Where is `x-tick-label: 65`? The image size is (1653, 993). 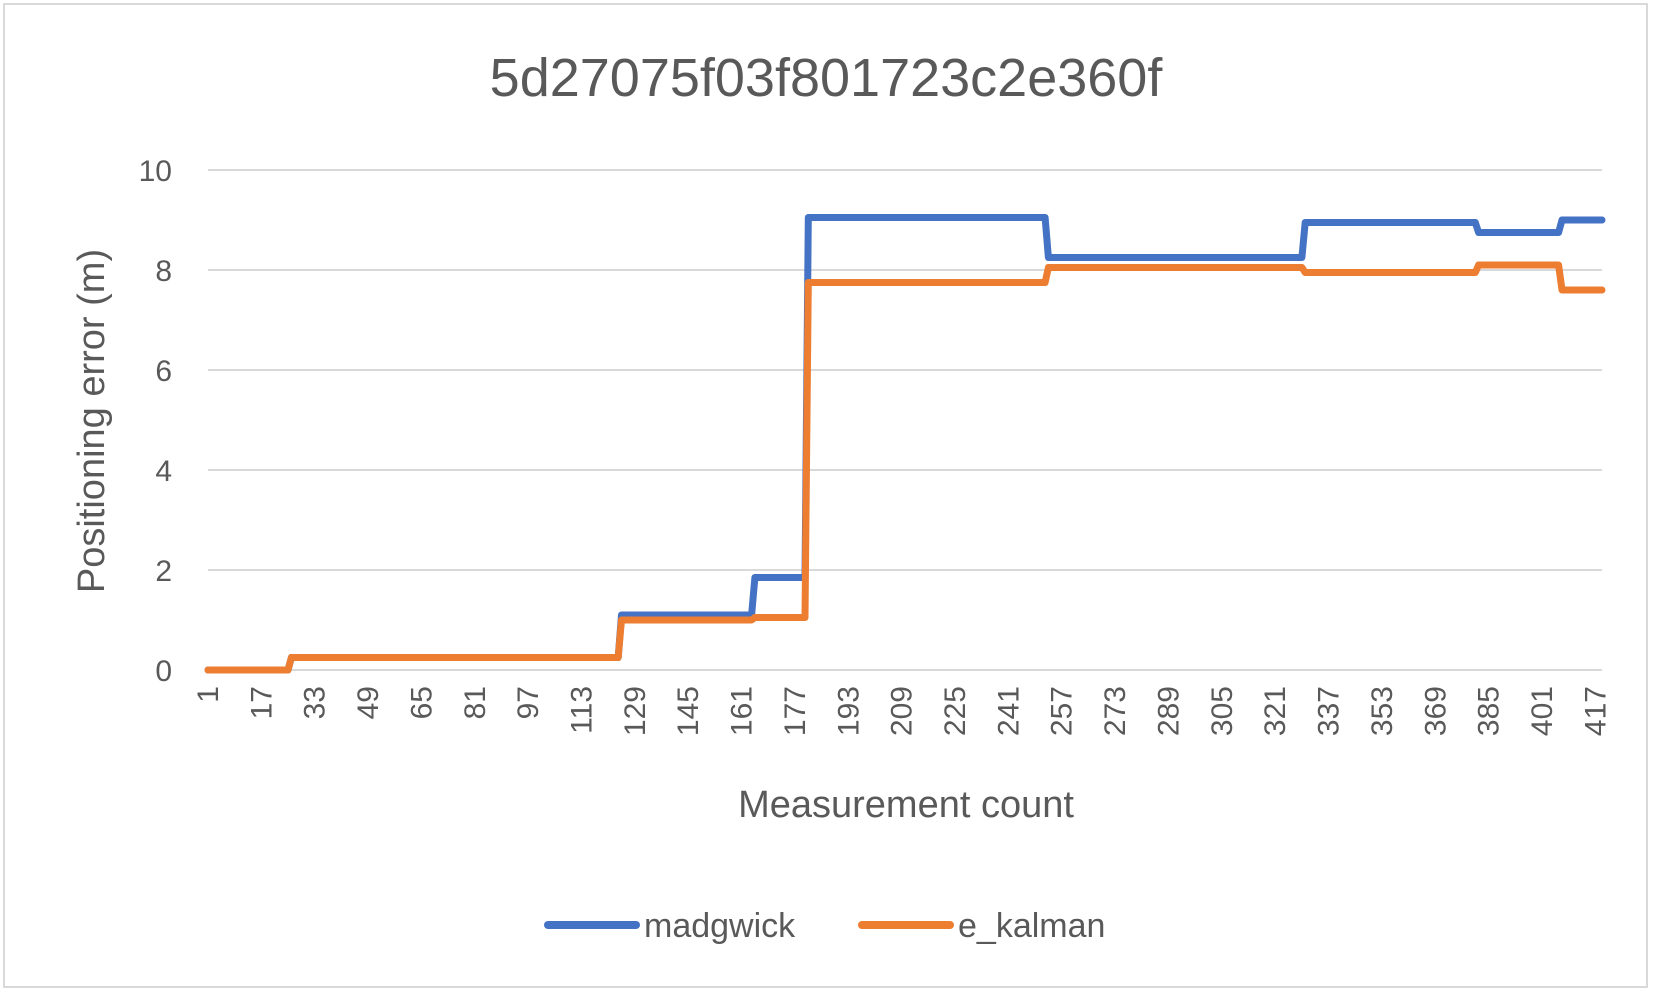 x-tick-label: 65 is located at coordinates (421, 702).